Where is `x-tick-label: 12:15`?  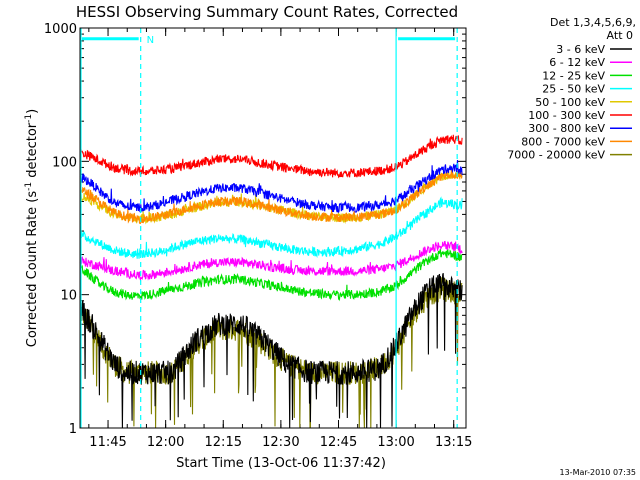
x-tick-label: 12:15 is located at coordinates (223, 442).